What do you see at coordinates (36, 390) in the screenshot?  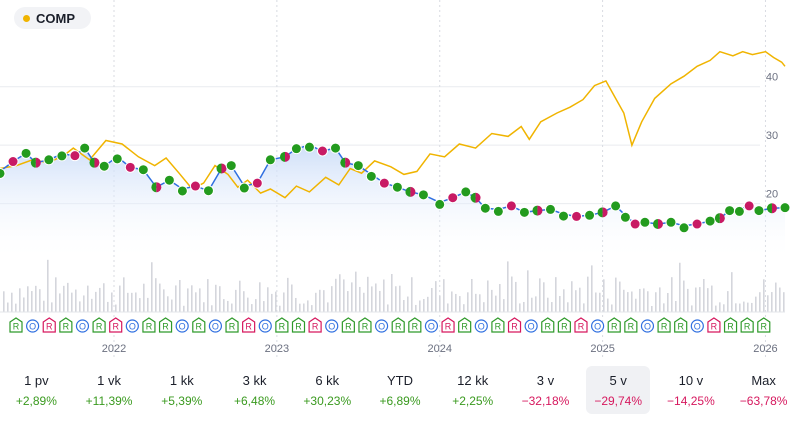 I see `period-button-1-pv: 1 pv +2,89%` at bounding box center [36, 390].